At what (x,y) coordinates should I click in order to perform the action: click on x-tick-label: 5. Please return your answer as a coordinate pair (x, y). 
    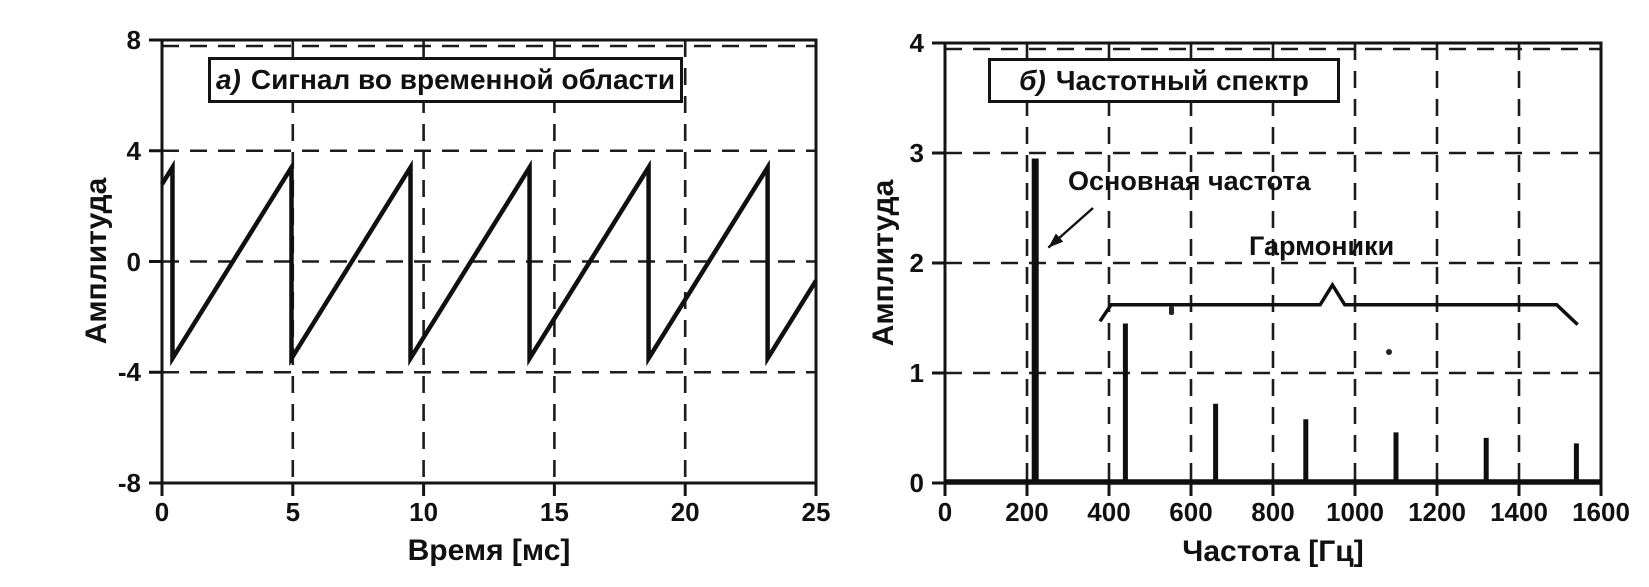
    Looking at the image, I should click on (293, 512).